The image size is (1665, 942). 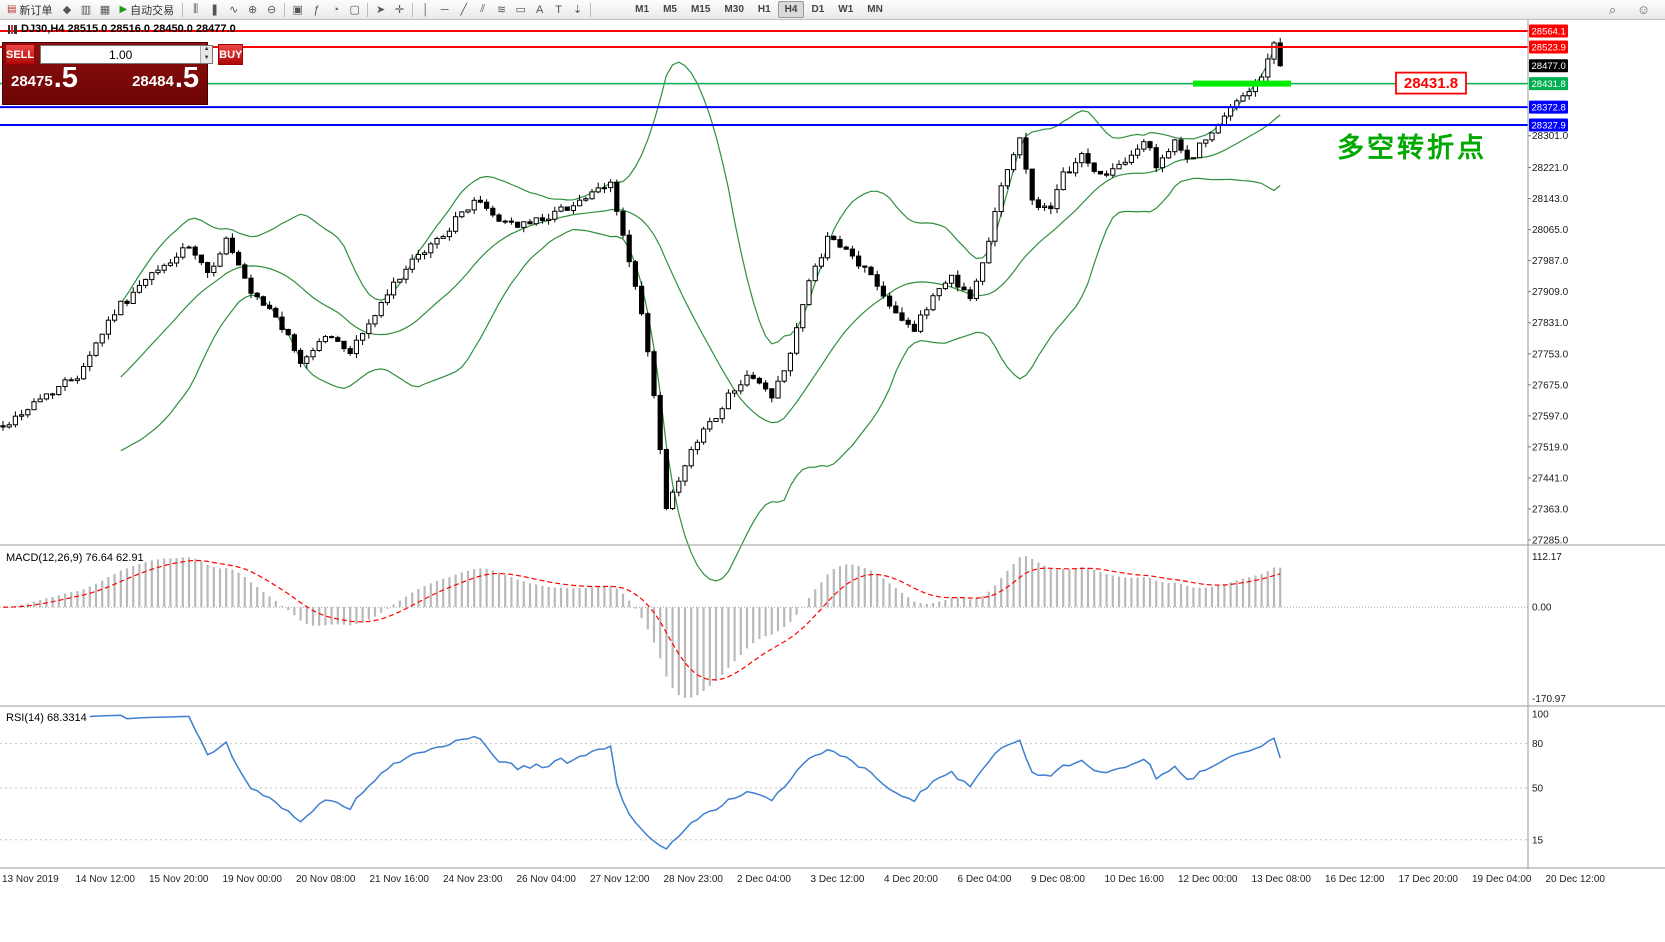 I want to click on support-highlight-segment, so click(x=1242, y=83).